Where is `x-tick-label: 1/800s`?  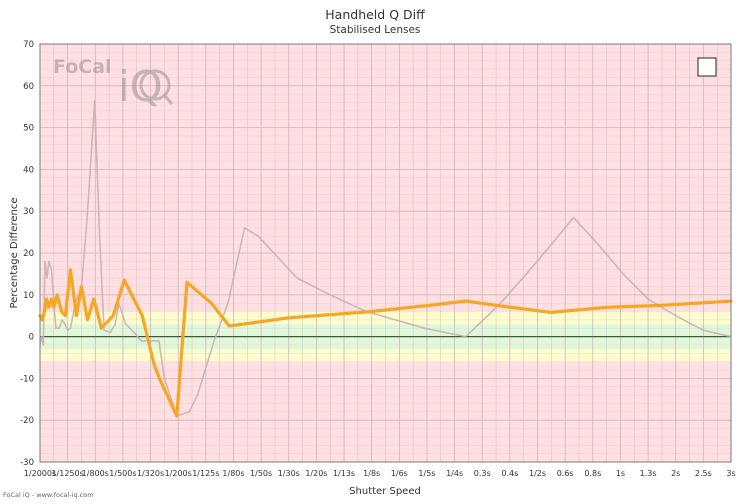 x-tick-label: 1/800s is located at coordinates (95, 473).